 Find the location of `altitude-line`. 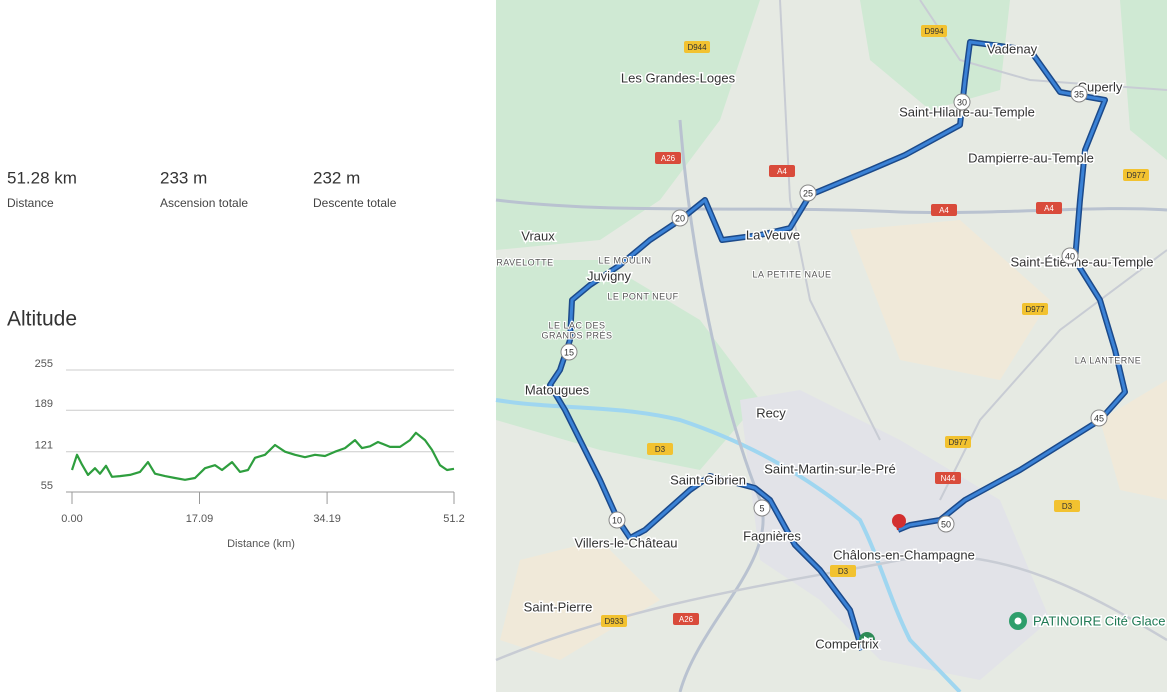

altitude-line is located at coordinates (262, 456).